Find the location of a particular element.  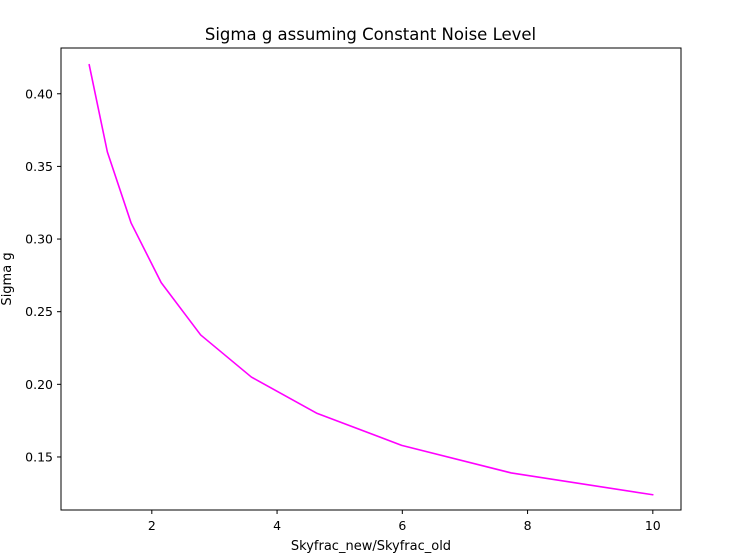

y-tick-label: 0.35 is located at coordinates (39, 166).